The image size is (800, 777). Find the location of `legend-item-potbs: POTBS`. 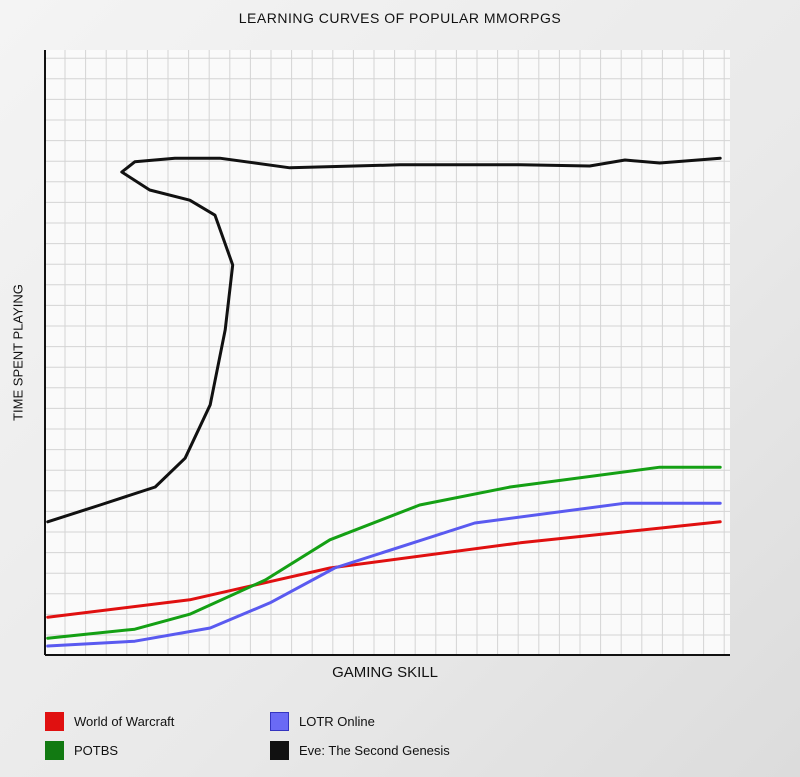

legend-item-potbs: POTBS is located at coordinates (81, 750).